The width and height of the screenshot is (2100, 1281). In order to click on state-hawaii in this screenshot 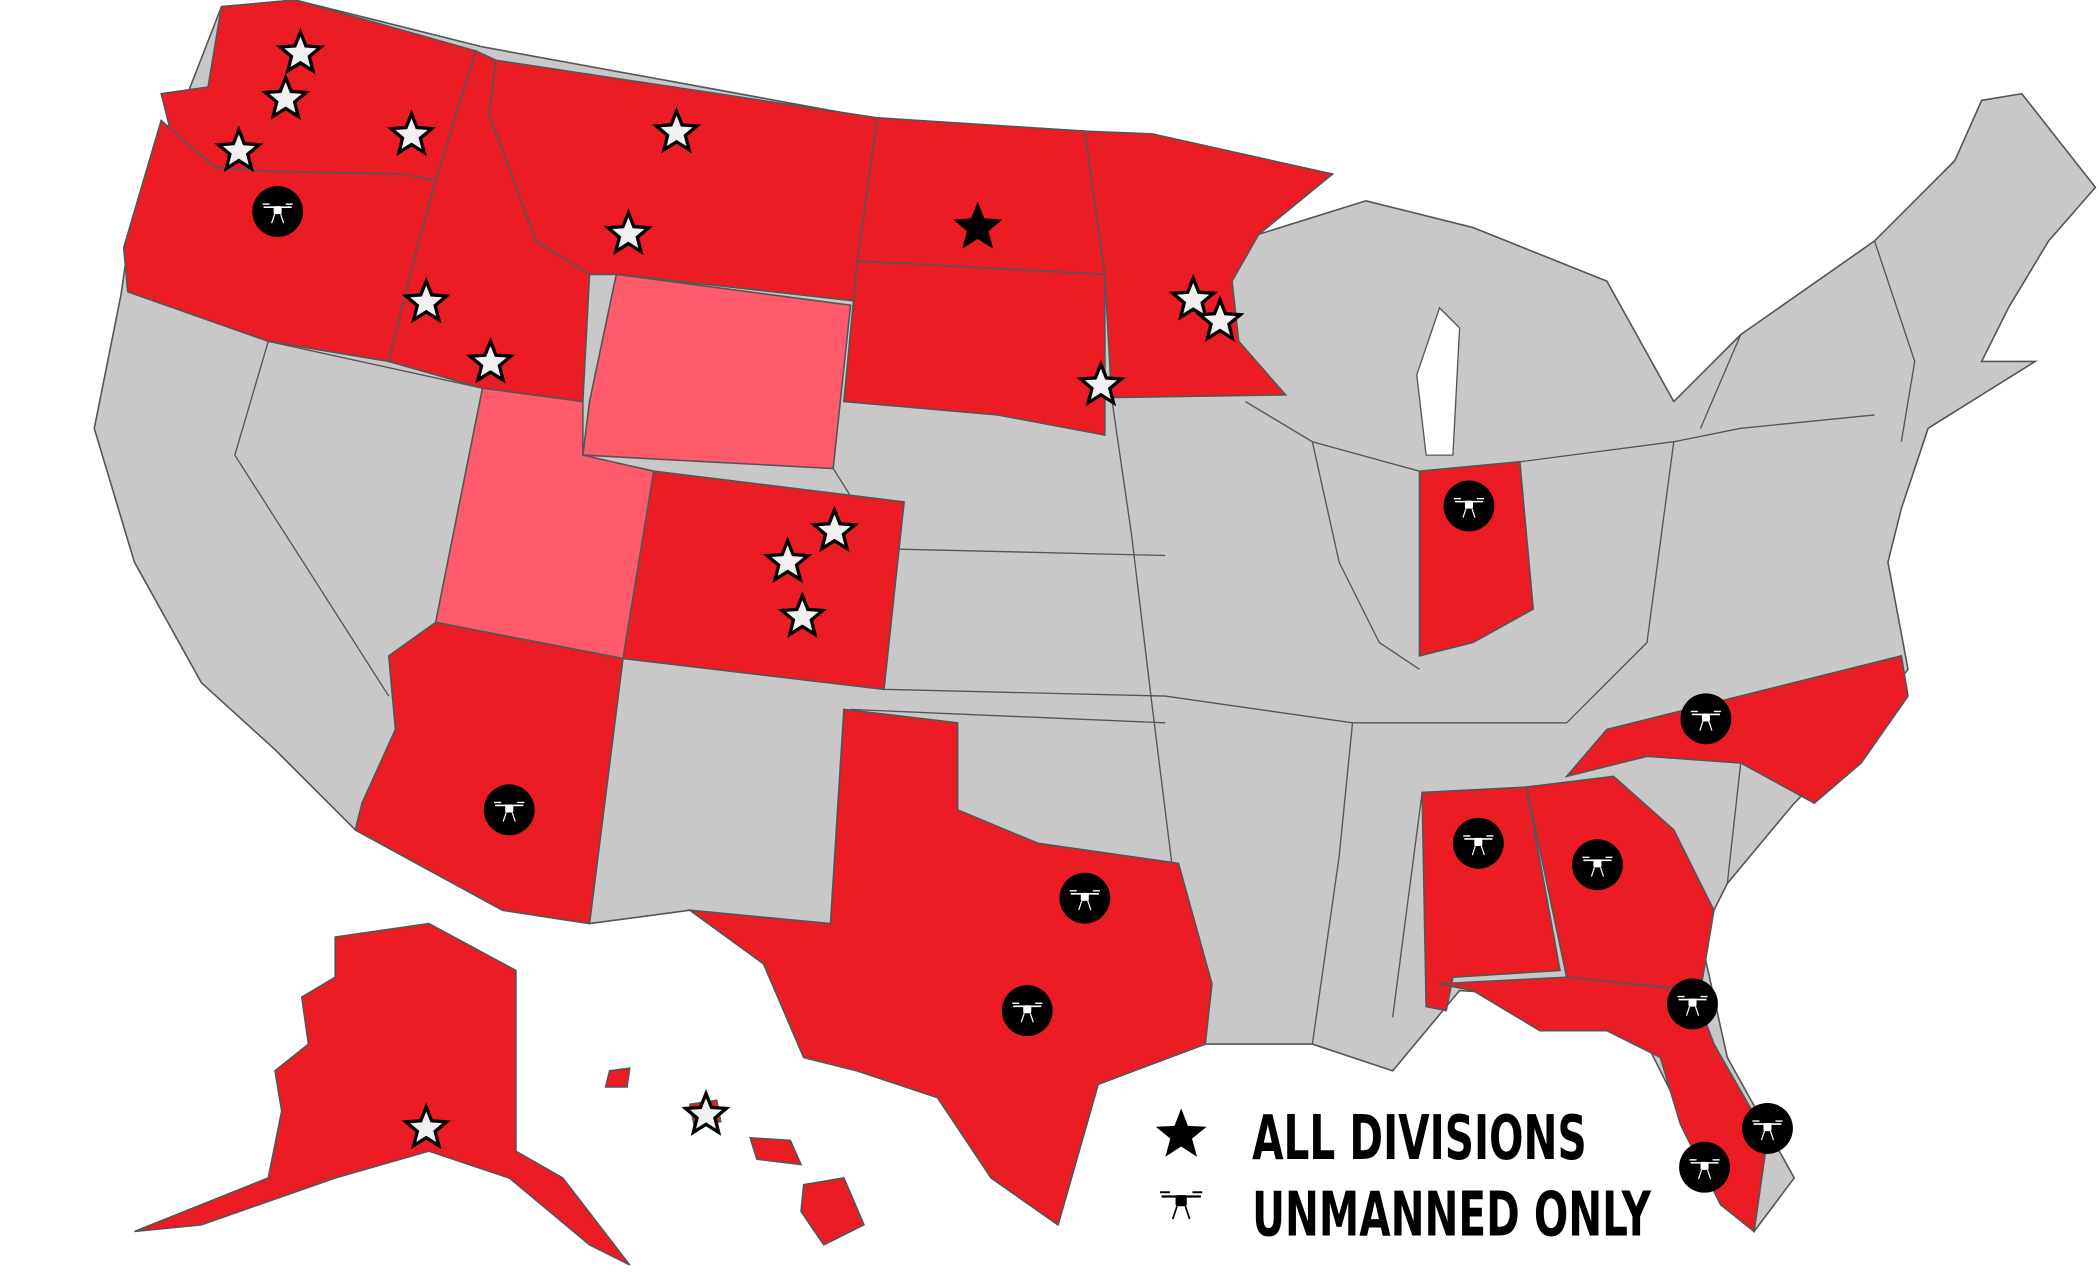, I will do `click(734, 1156)`.